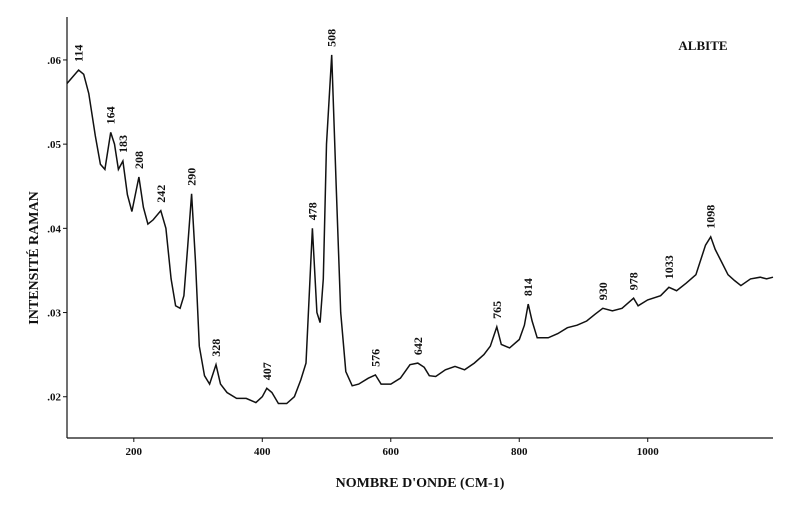 The image size is (793, 516). I want to click on peak-label: 576, so click(375, 358).